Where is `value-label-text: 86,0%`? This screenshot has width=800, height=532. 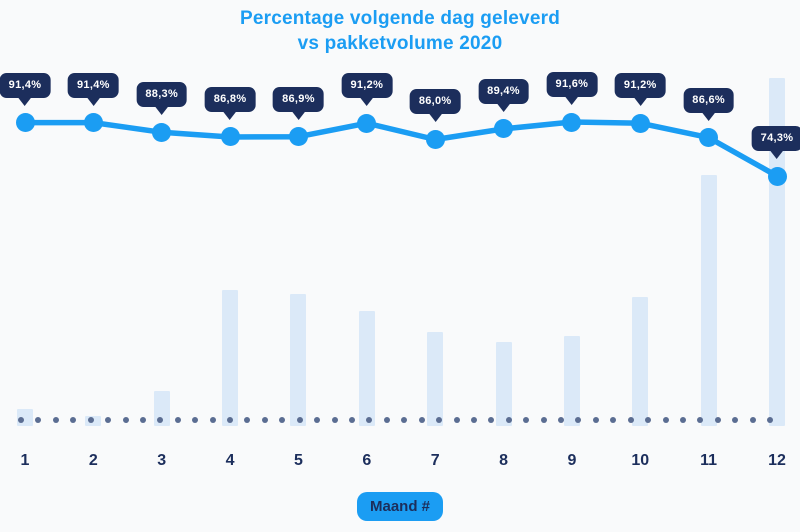 value-label-text: 86,0% is located at coordinates (435, 102).